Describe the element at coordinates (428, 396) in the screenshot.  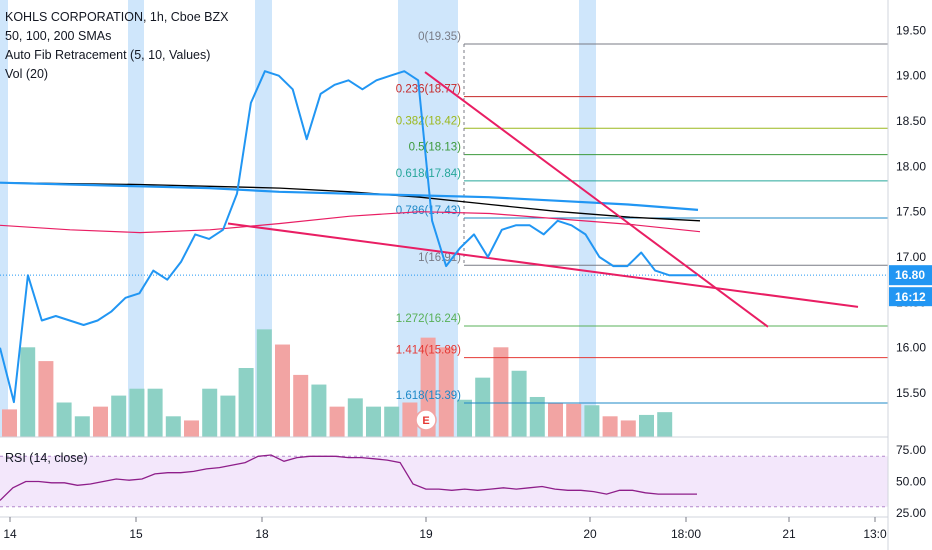
I see `fib-level-label: 1.618(15.39)` at that location.